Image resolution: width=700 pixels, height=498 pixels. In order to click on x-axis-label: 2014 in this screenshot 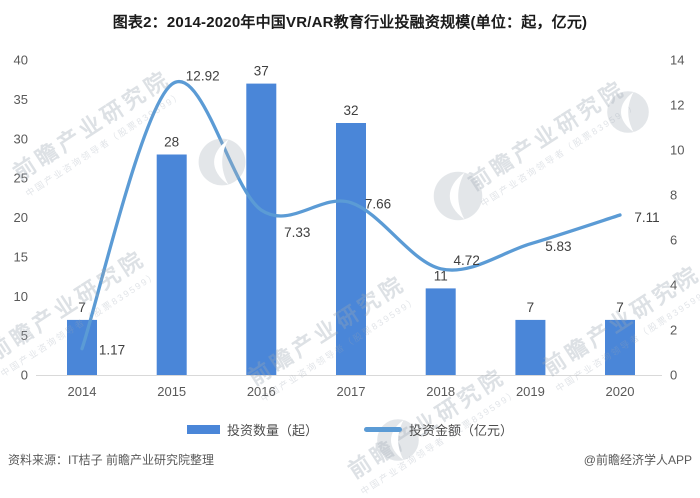, I will do `click(82, 391)`.